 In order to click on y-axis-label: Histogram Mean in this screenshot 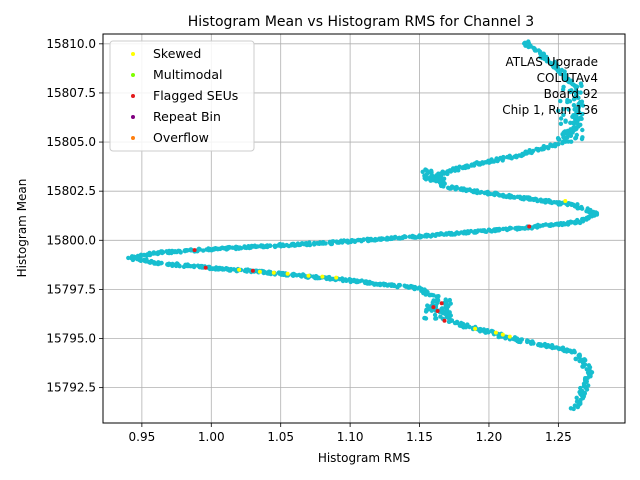, I will do `click(22, 228)`.